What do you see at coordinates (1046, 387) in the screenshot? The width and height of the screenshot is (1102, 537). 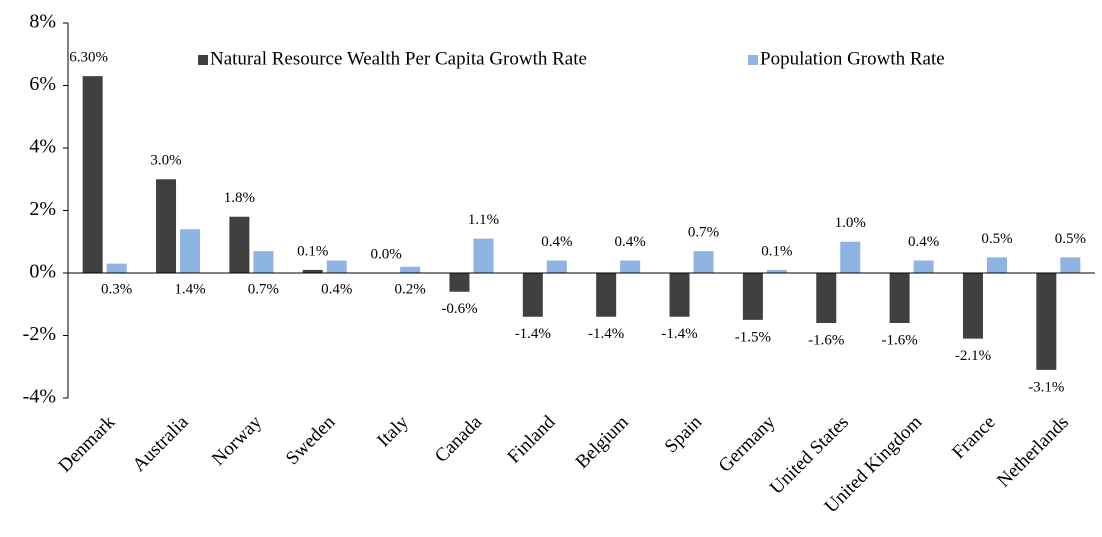 I see `value-label: -3.1%` at bounding box center [1046, 387].